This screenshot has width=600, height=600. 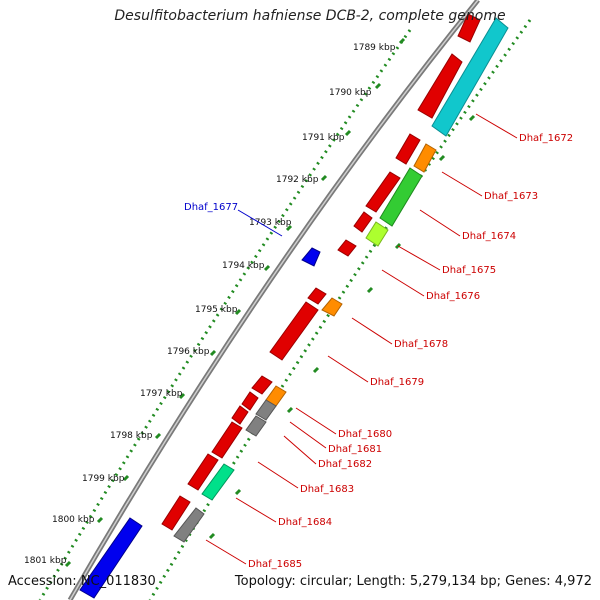 What do you see at coordinates (345, 464) in the screenshot?
I see `gene-label-dhaf-1682: Dhaf_1682` at bounding box center [345, 464].